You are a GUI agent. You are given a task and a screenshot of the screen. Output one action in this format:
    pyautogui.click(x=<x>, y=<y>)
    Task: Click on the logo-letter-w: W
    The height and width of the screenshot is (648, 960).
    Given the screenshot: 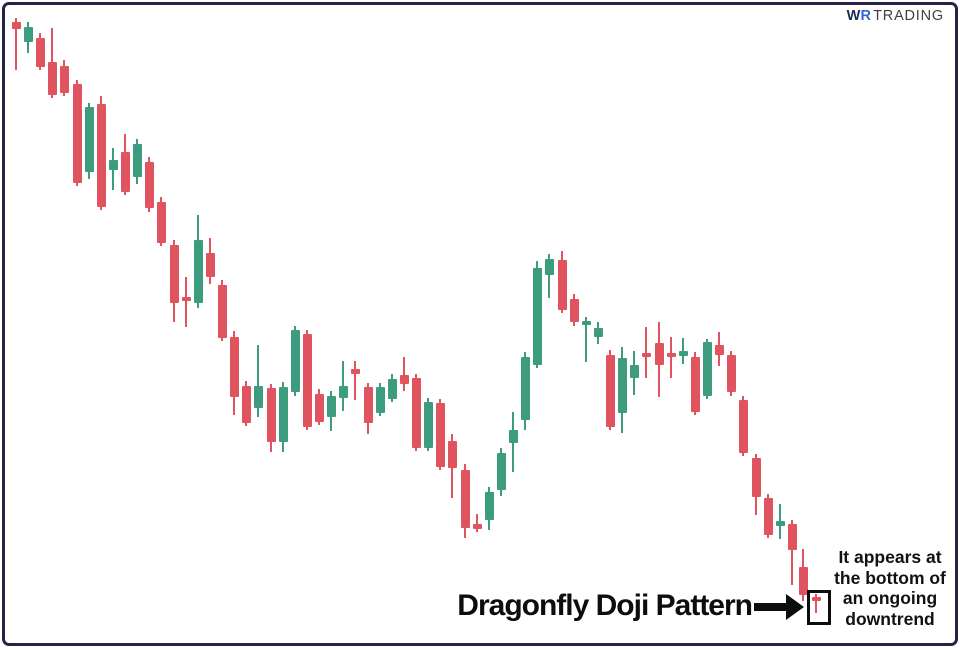 What is the action you would take?
    pyautogui.click(x=853, y=16)
    